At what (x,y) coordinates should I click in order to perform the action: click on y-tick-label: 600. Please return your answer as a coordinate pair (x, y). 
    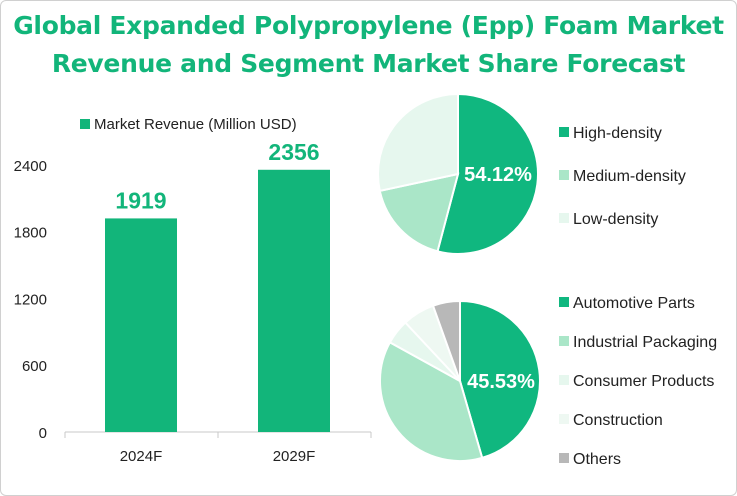
    Looking at the image, I should click on (34, 366).